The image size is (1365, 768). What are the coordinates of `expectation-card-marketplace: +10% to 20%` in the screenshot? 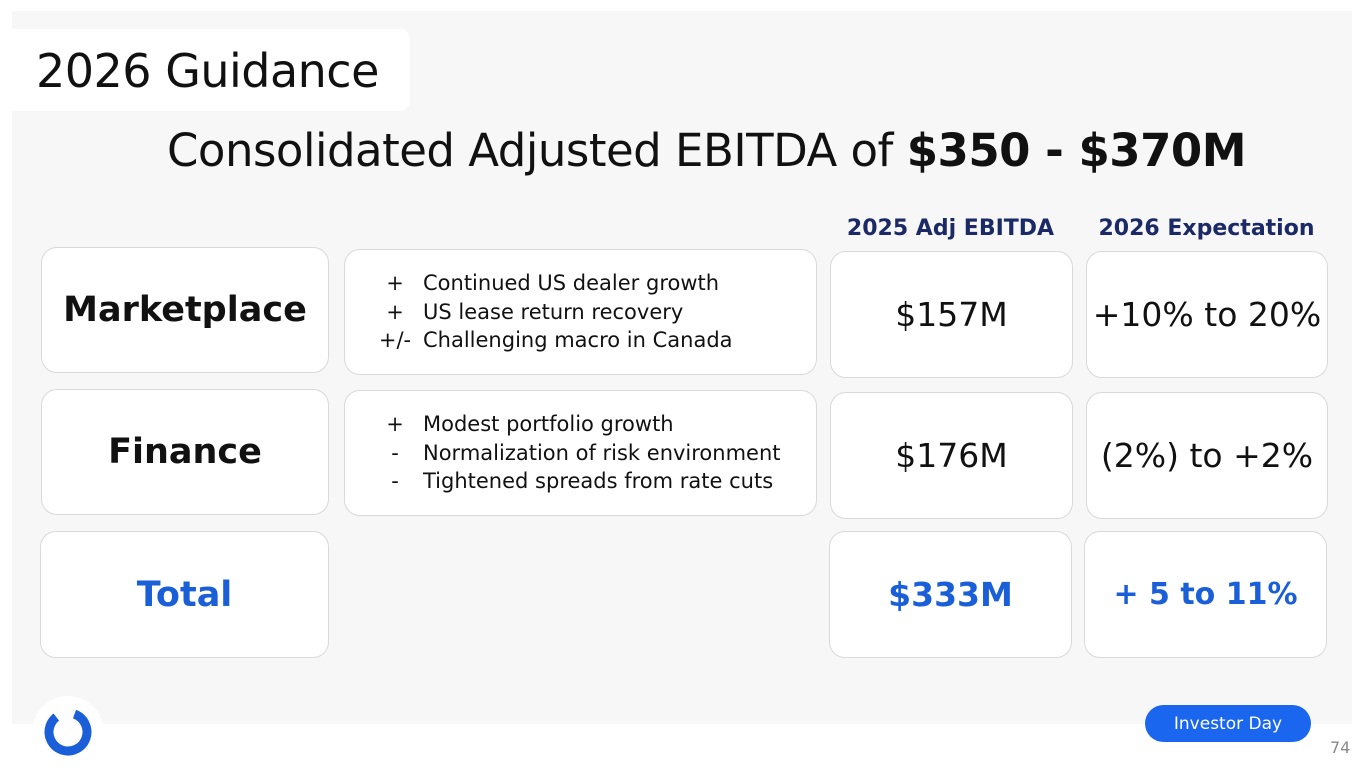 It's located at (1207, 314).